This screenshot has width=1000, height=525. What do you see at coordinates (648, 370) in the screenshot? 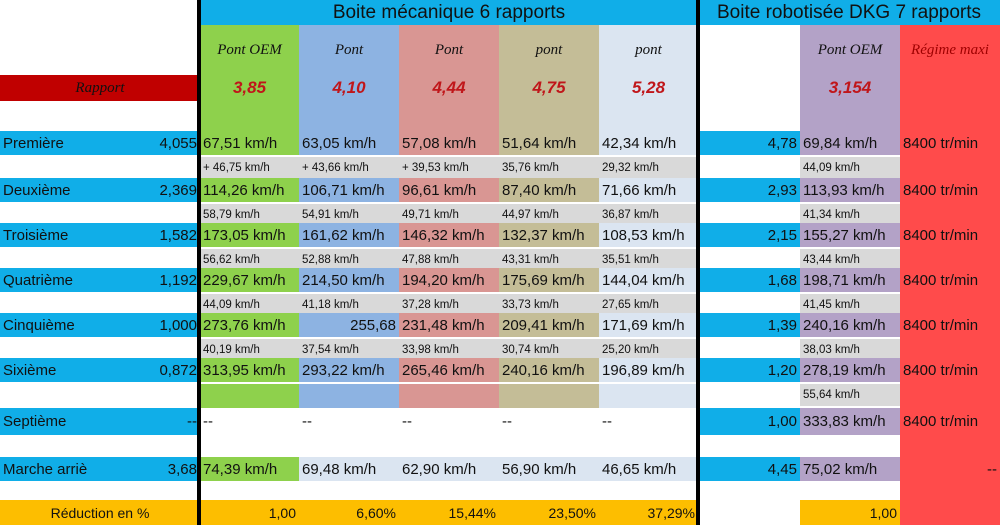
I see `manual-speed: 196,89 km/h` at bounding box center [648, 370].